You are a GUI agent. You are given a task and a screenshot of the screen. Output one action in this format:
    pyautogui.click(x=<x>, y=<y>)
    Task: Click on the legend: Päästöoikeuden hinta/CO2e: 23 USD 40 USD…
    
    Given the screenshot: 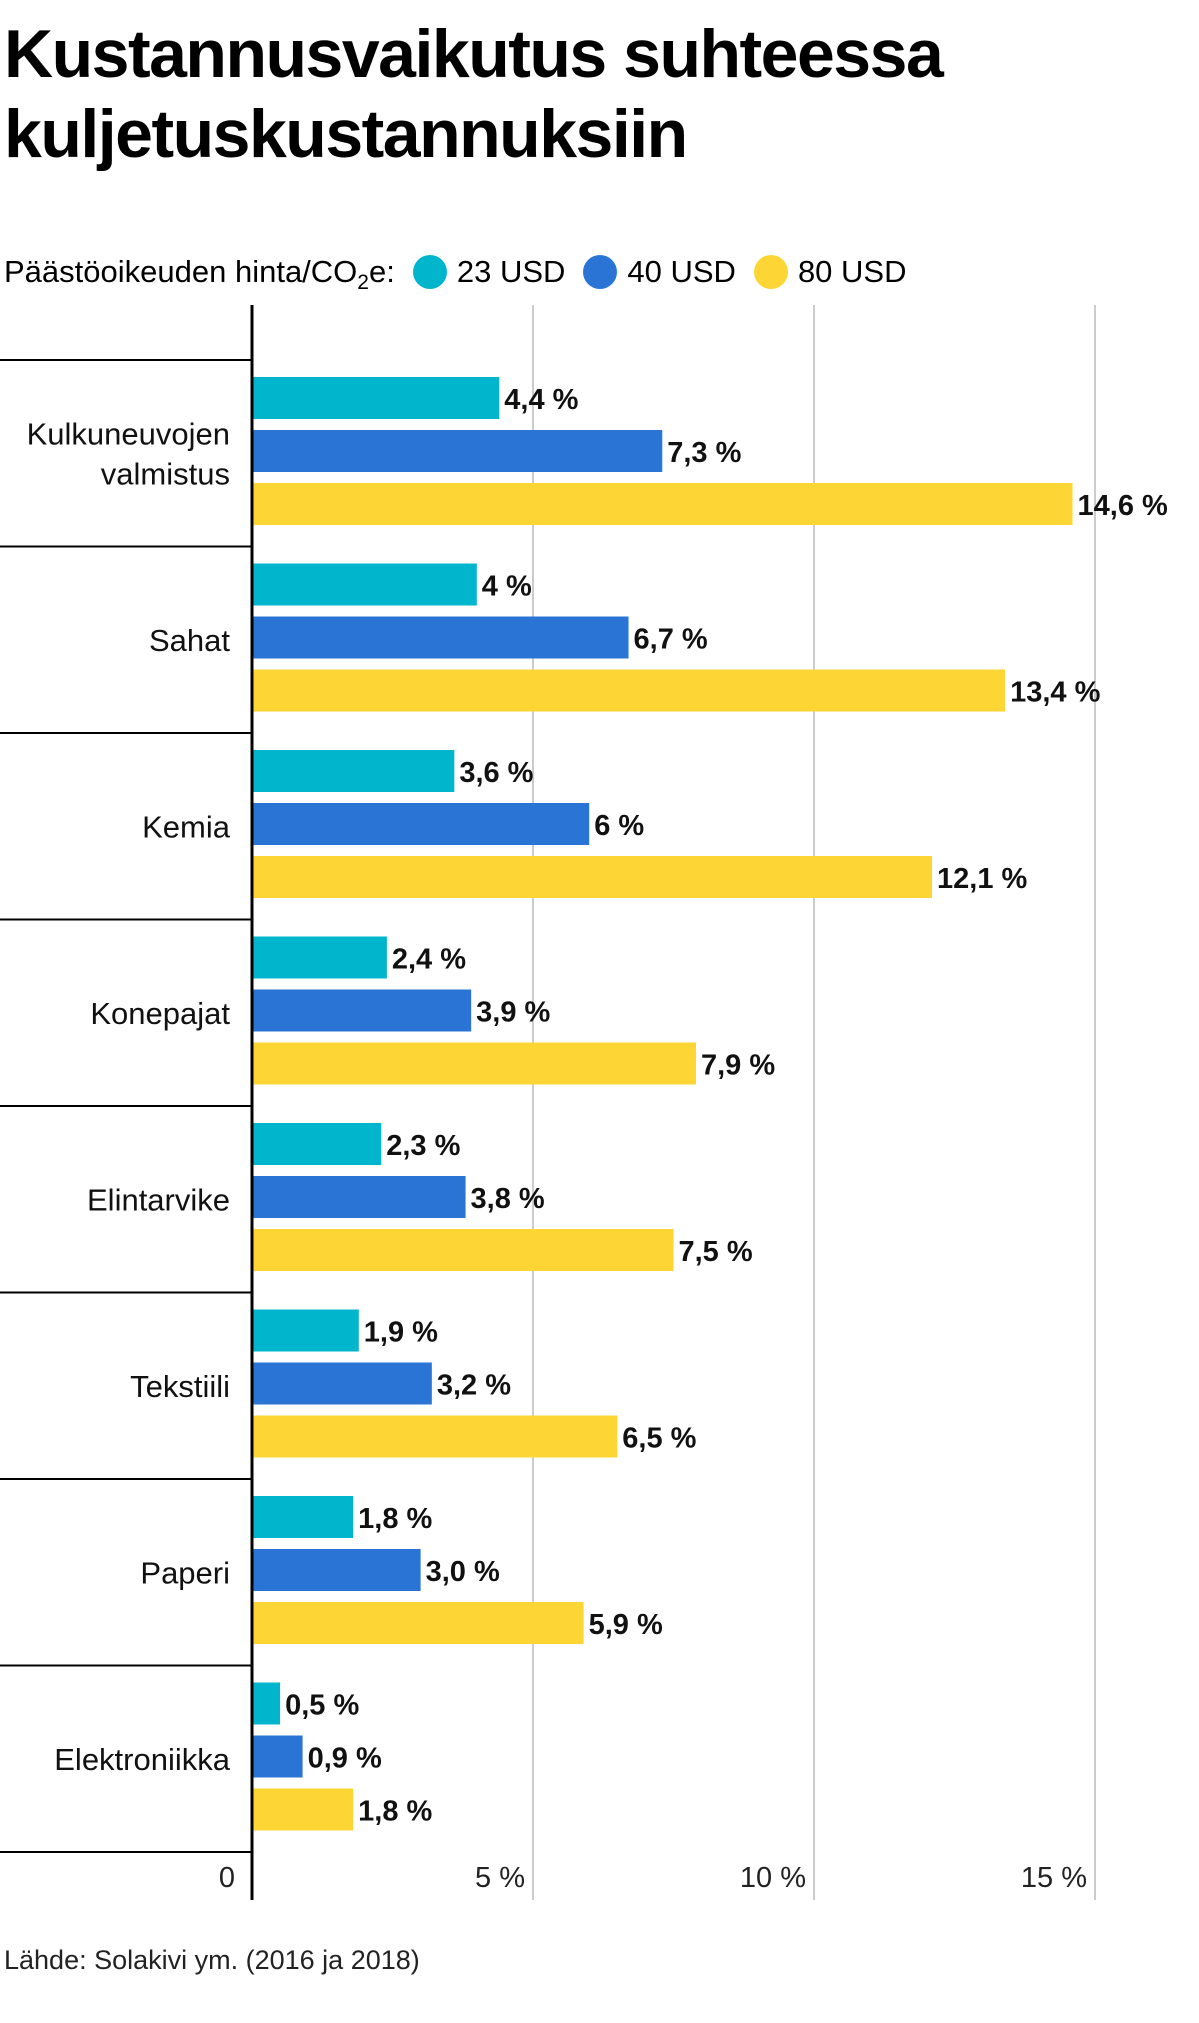 What is the action you would take?
    pyautogui.click(x=455, y=272)
    